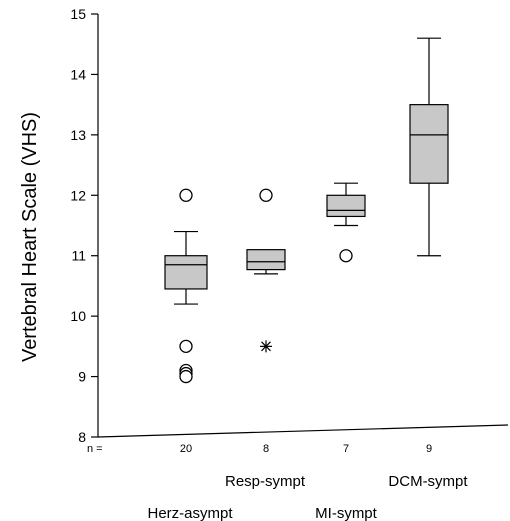 This screenshot has width=510, height=521. Describe the element at coordinates (82, 437) in the screenshot. I see `y-tick-label: 8` at that location.